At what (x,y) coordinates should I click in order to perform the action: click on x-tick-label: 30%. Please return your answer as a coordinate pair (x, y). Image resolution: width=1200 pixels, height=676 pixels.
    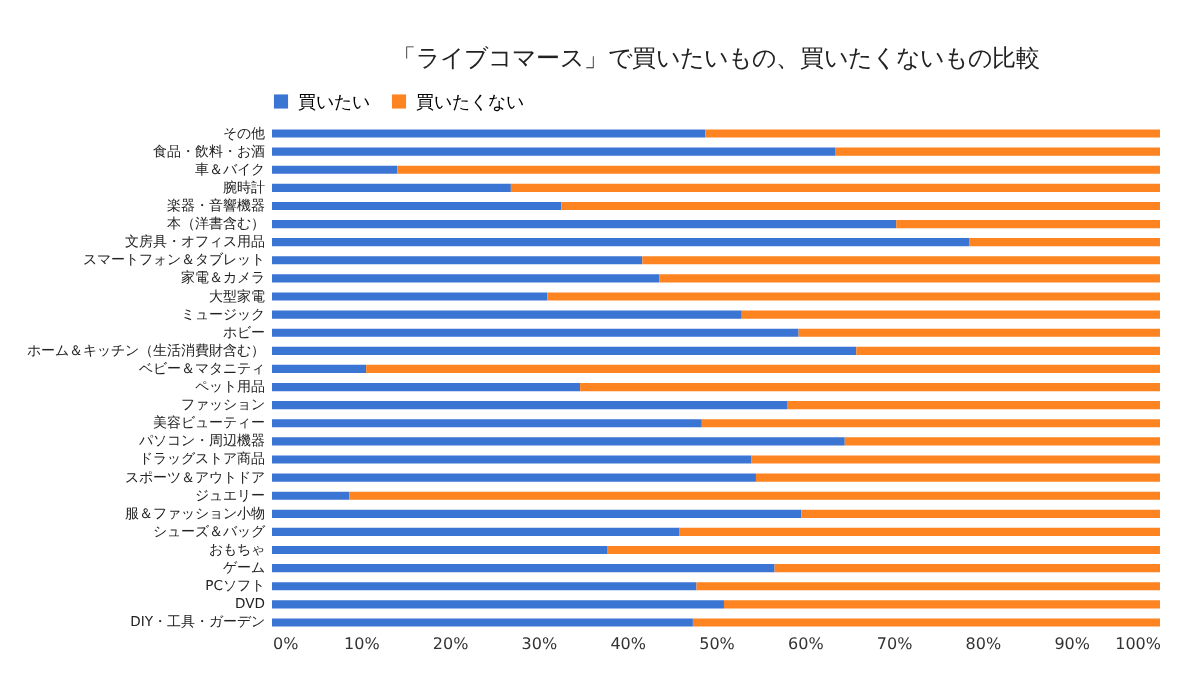
    Looking at the image, I should click on (539, 644).